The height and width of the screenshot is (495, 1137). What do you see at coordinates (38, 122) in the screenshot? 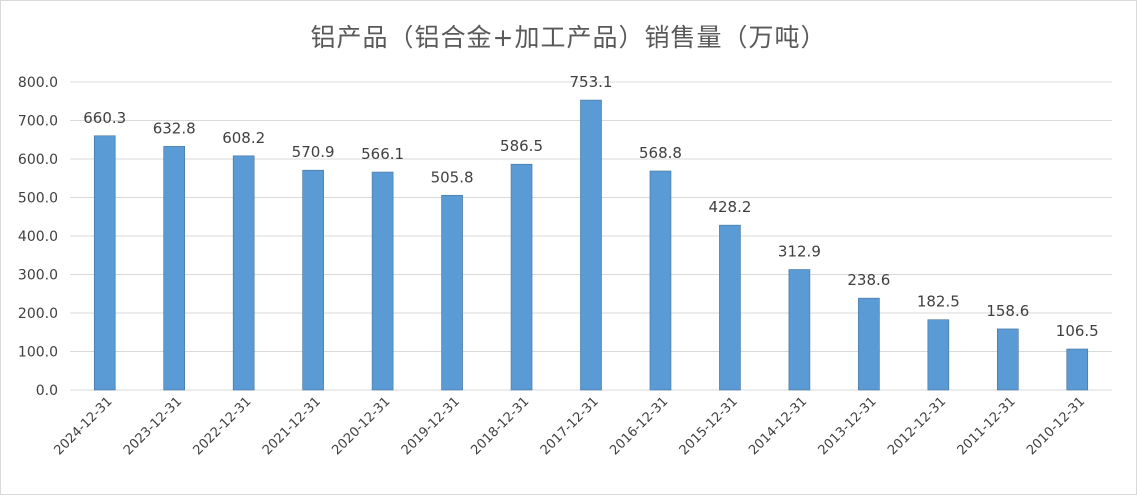
I see `y-tick-label: 700.0` at bounding box center [38, 122].